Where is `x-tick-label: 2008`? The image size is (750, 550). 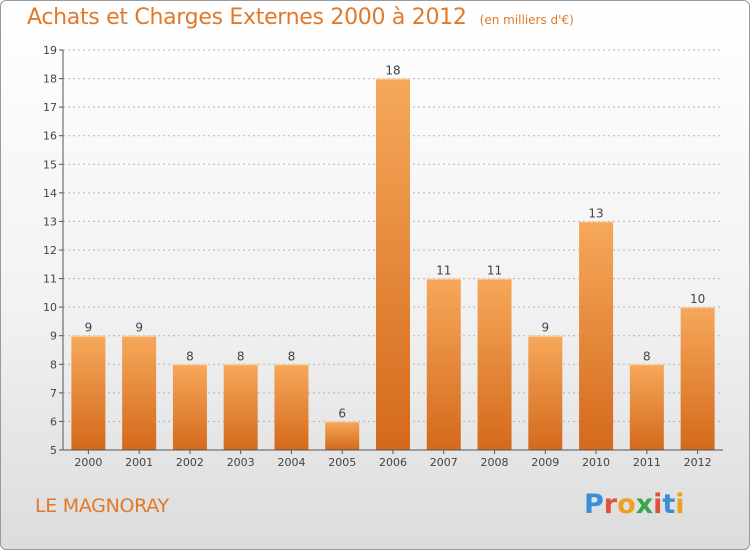
x-tick-label: 2008 is located at coordinates (495, 462).